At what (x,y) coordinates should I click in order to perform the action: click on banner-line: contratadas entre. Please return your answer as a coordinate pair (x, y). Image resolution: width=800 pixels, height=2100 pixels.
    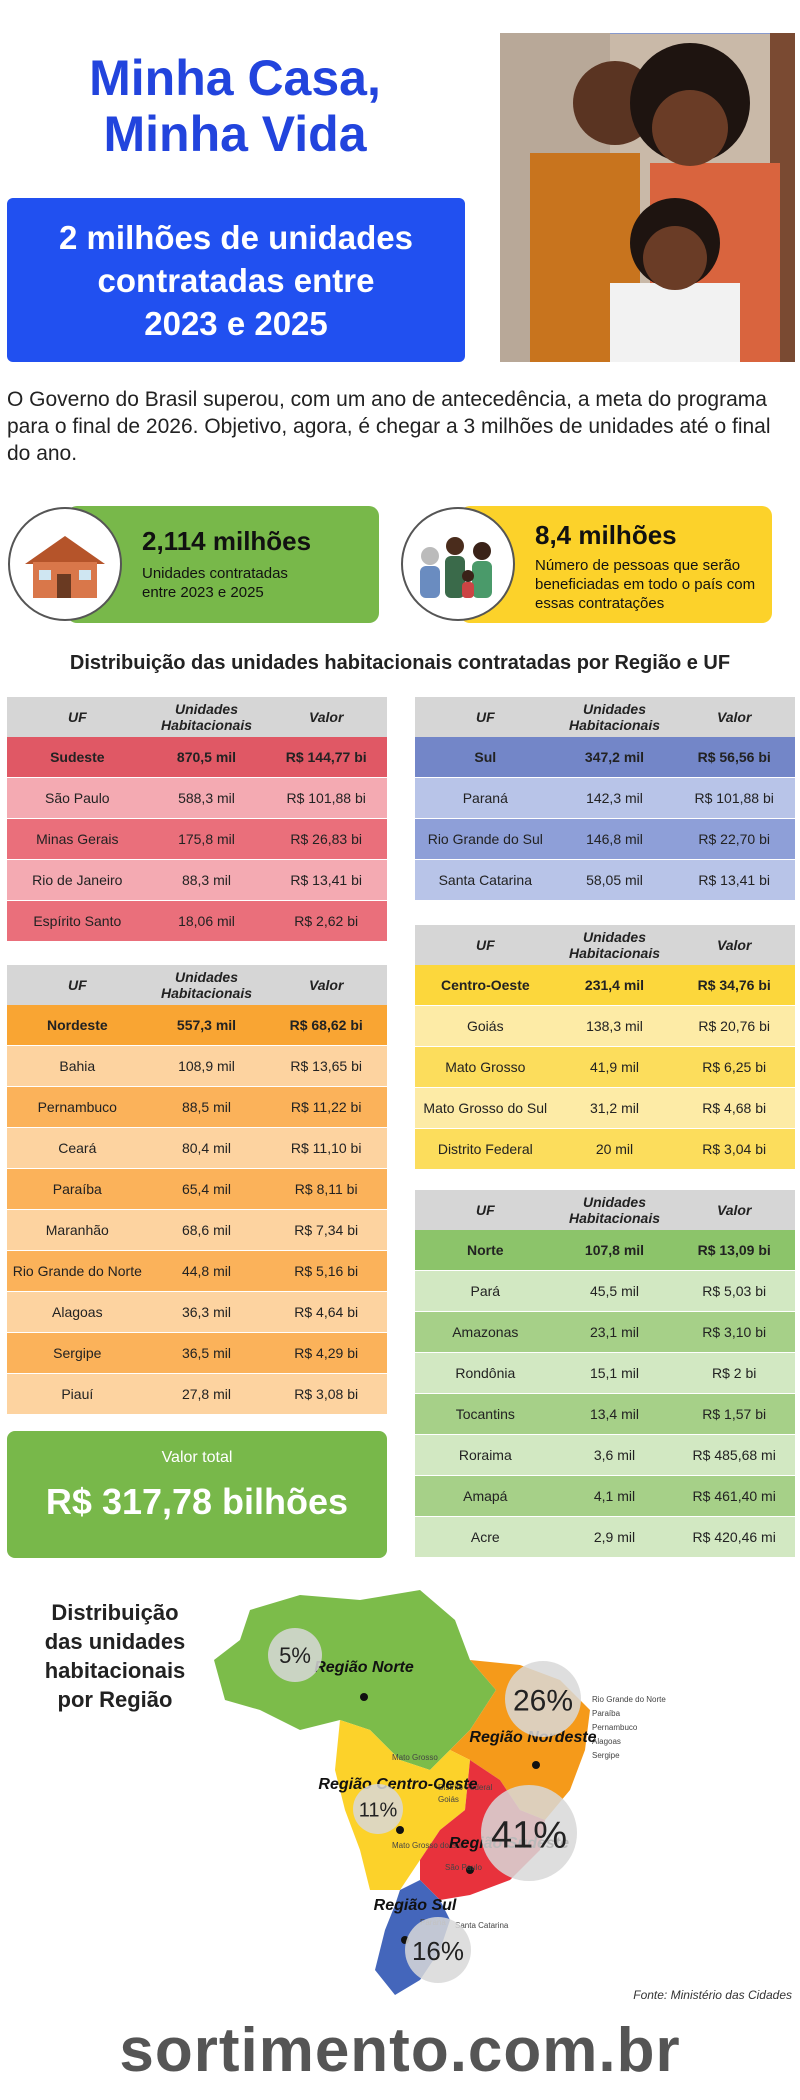
    Looking at the image, I should click on (236, 280).